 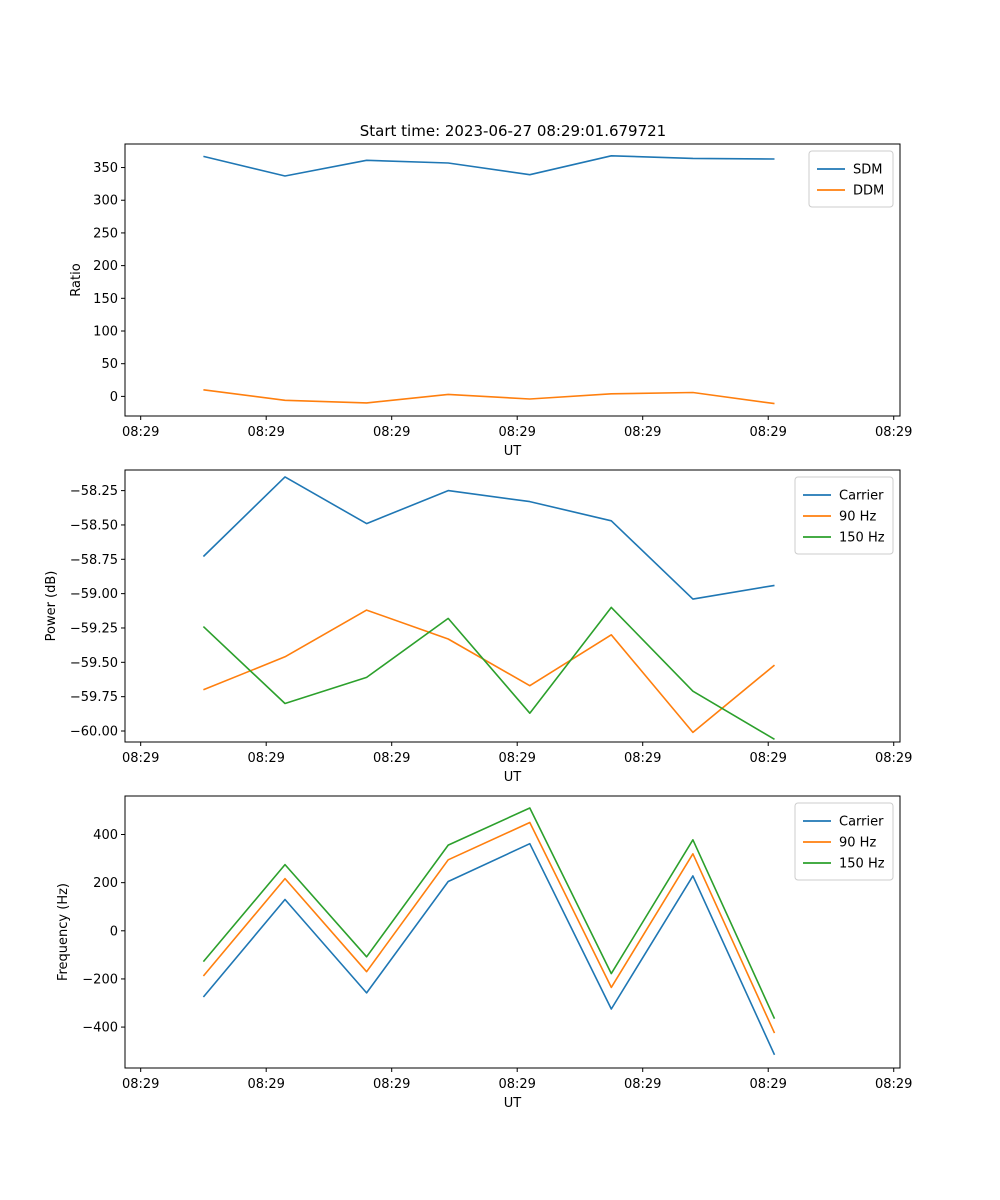 I want to click on figure-title: Start time: 2023-06-27 08:29:01.679721, so click(x=513, y=131).